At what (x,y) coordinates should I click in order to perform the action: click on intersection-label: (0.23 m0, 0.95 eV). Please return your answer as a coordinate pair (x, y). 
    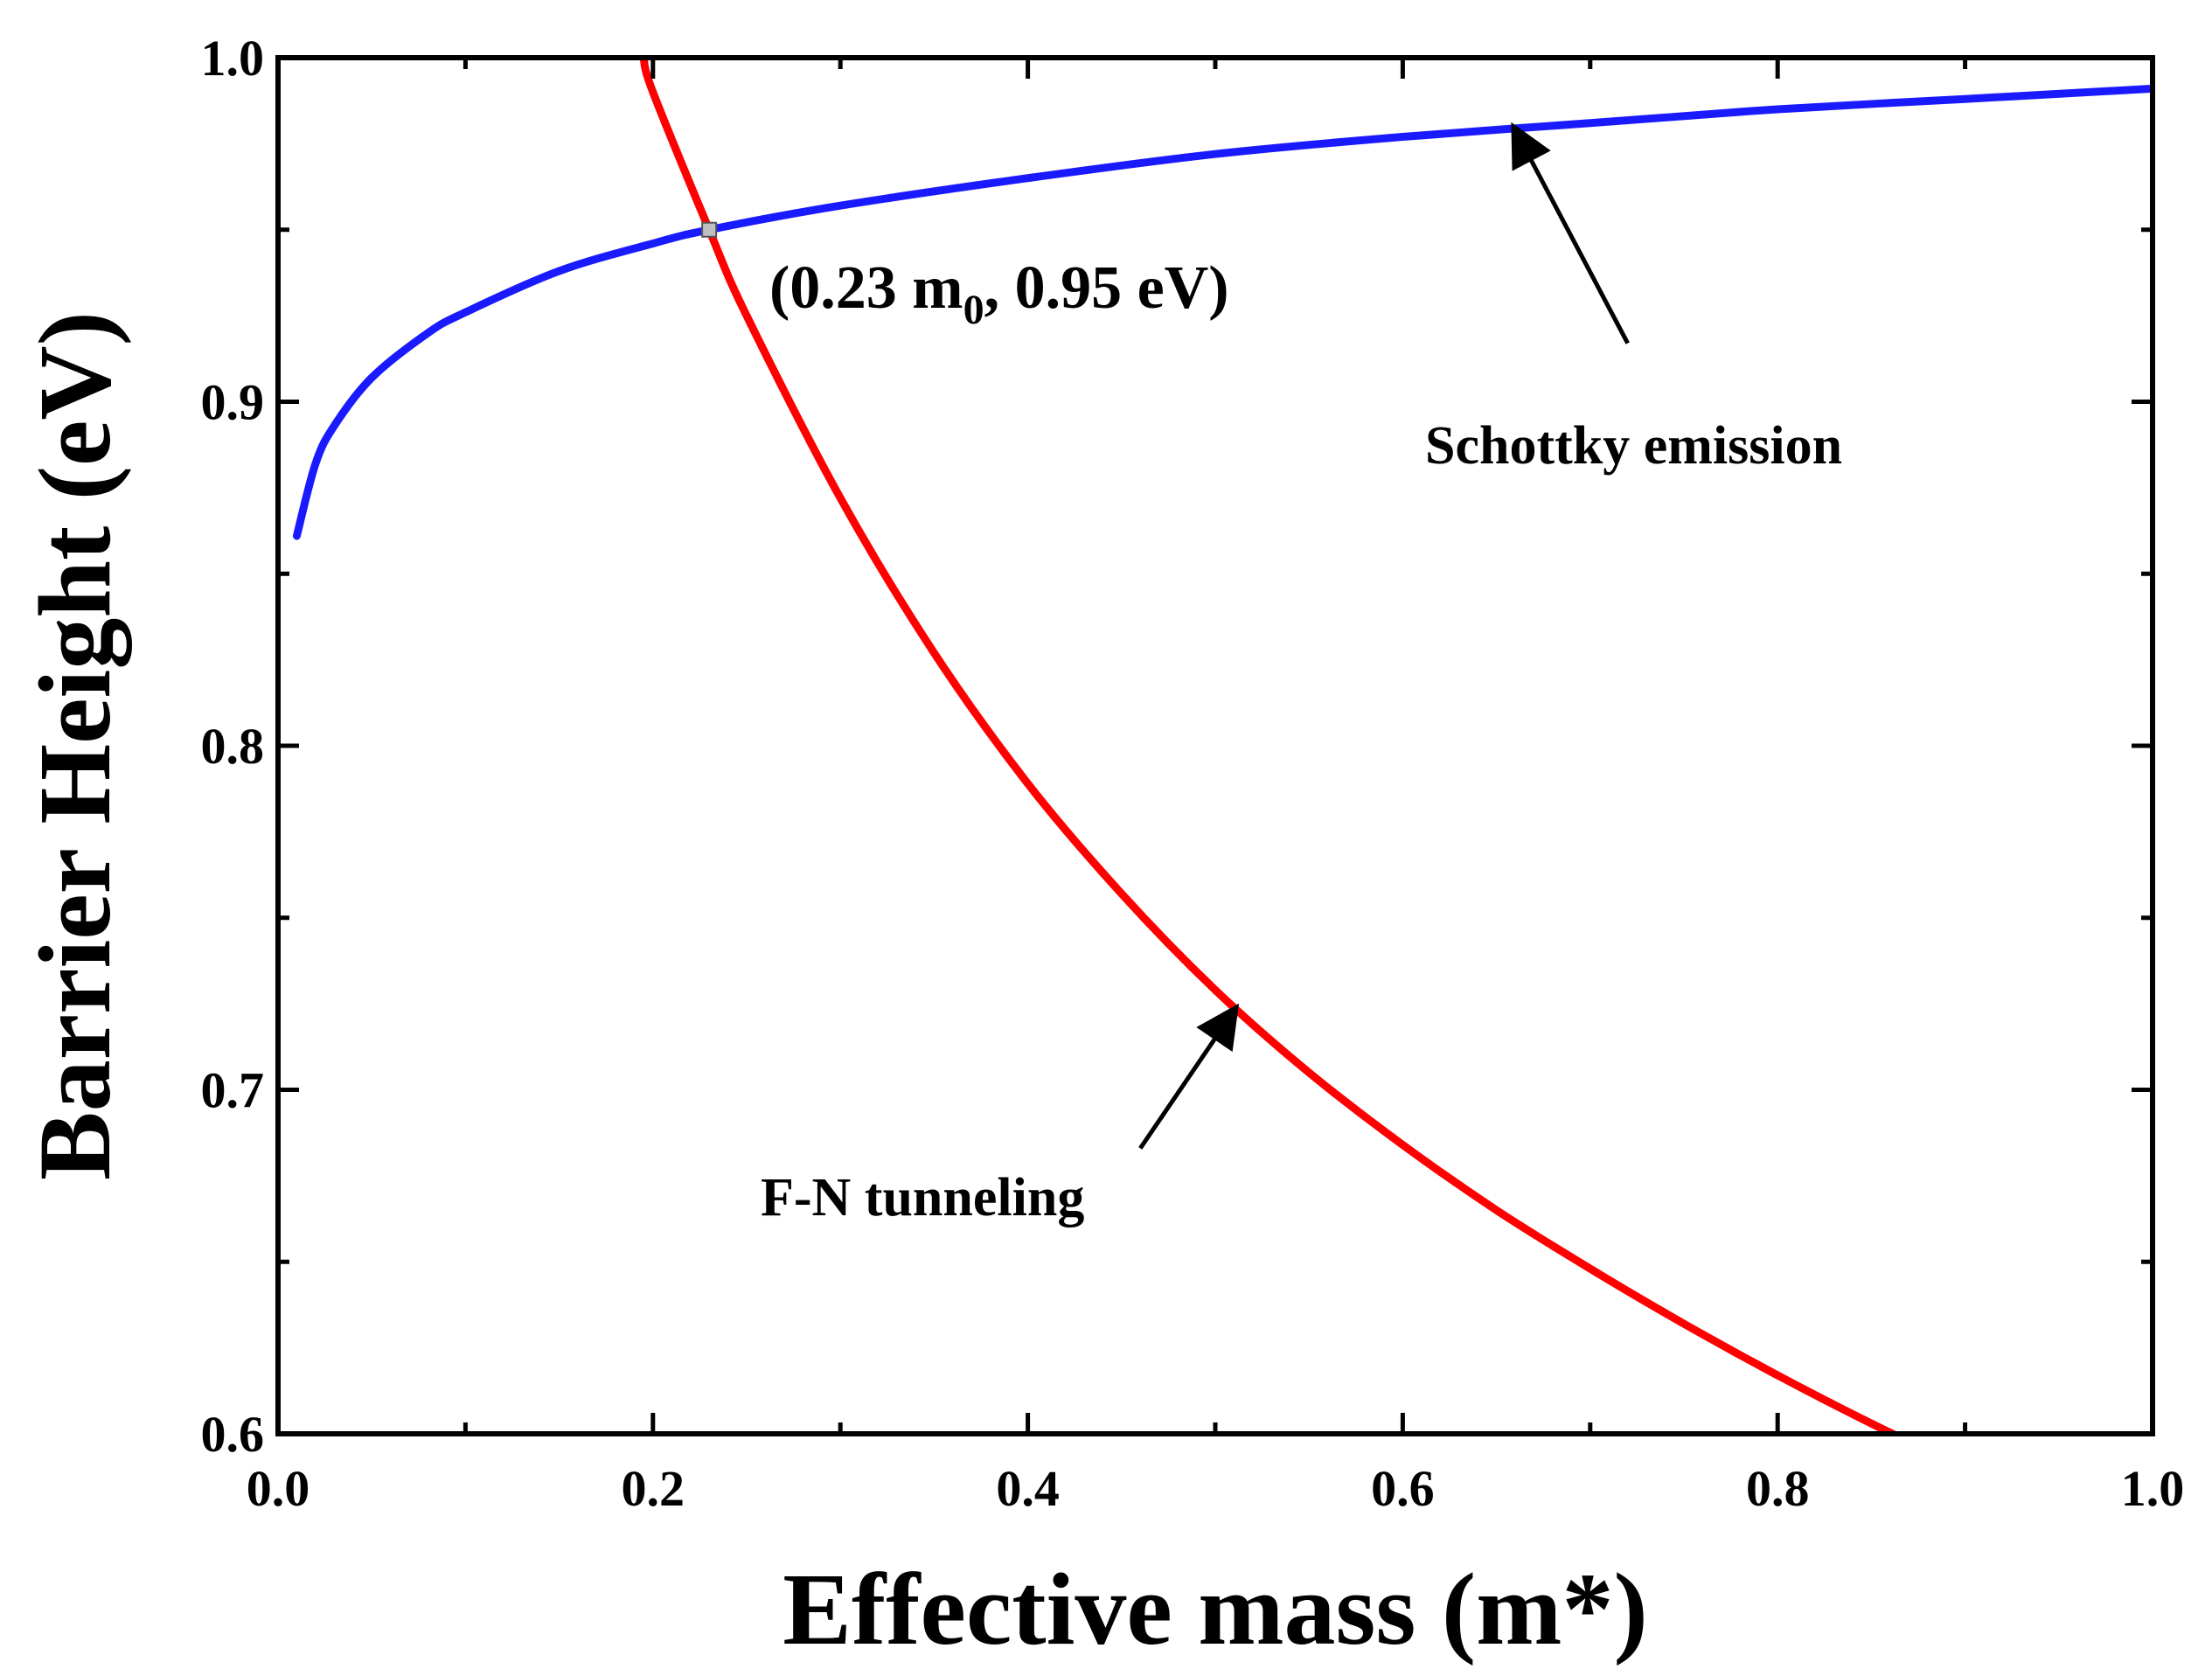
    Looking at the image, I should click on (999, 294).